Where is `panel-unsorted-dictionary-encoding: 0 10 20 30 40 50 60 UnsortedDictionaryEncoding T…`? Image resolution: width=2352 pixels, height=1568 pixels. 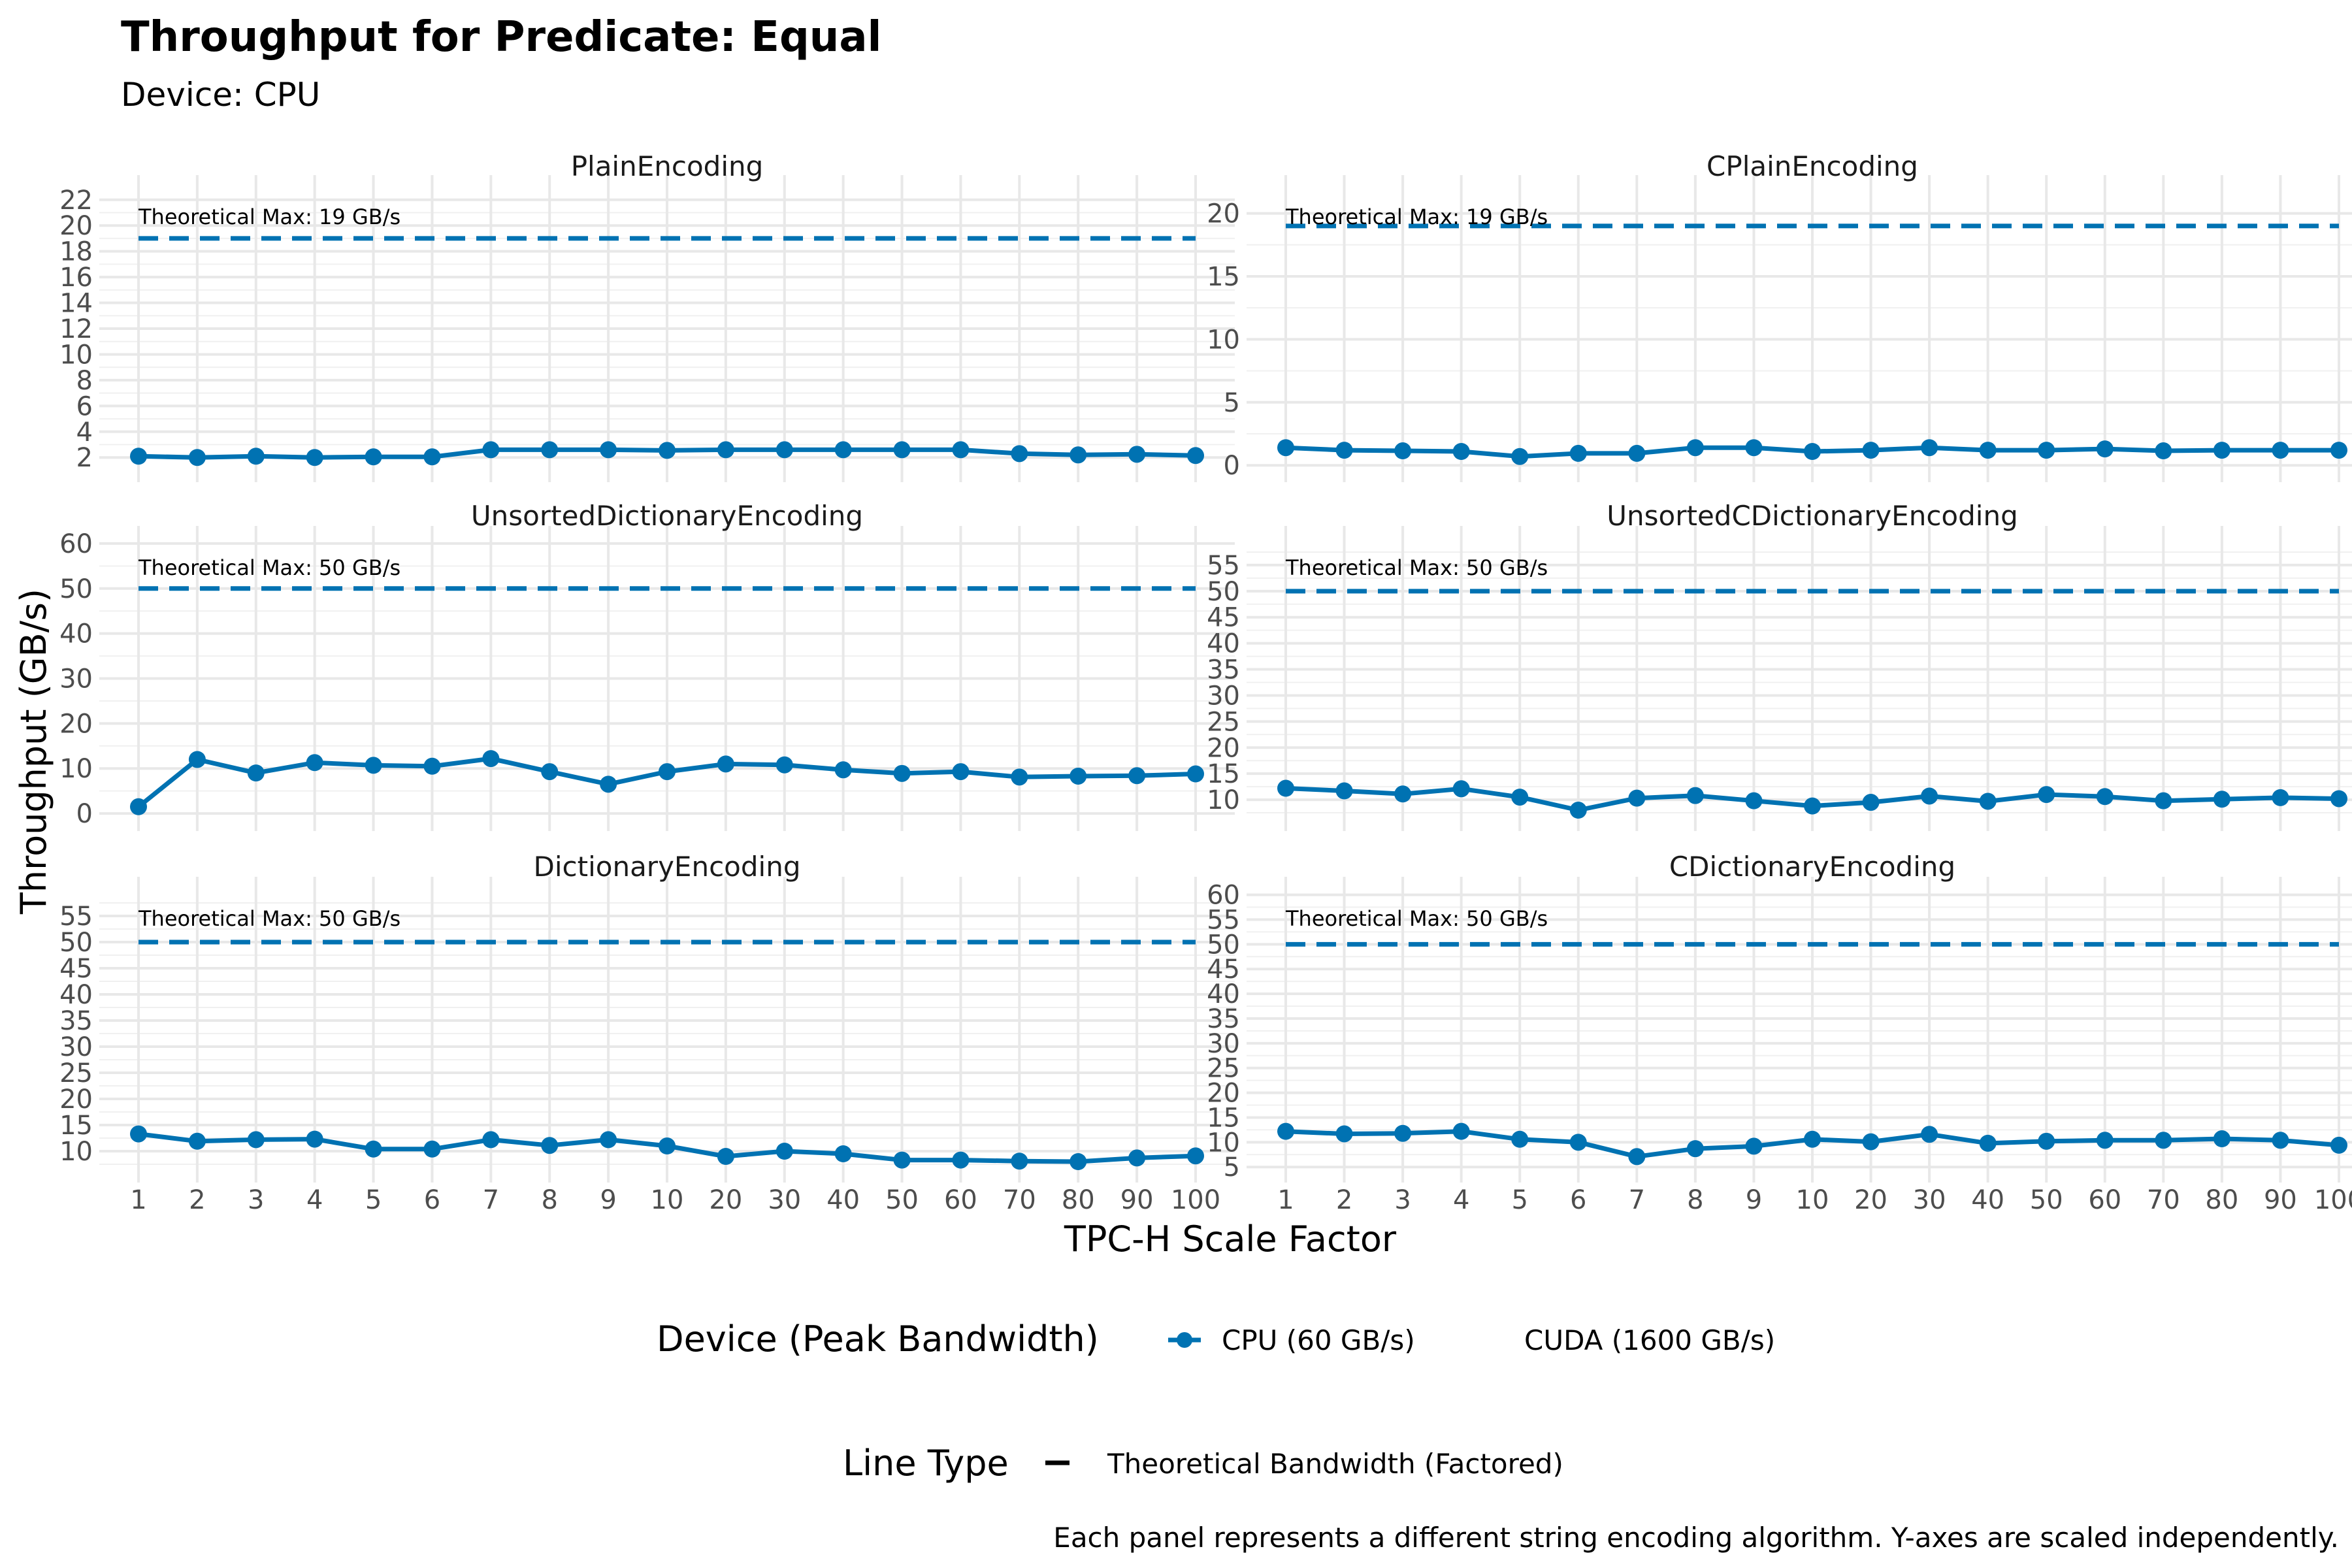 panel-unsorted-dictionary-encoding: 0 10 20 30 40 50 60 UnsortedDictionaryEncoding T… is located at coordinates (647, 665).